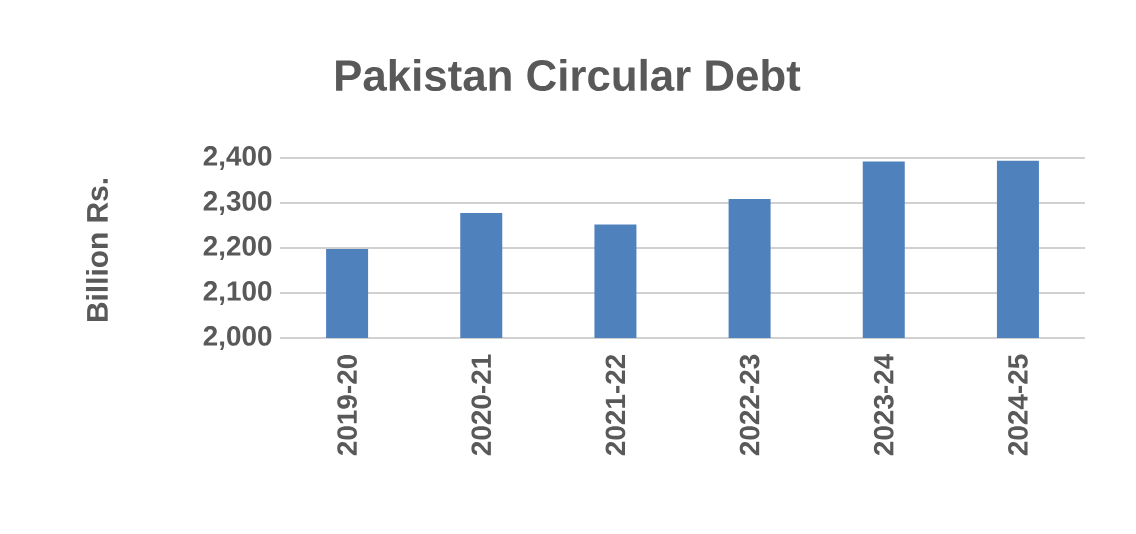 This screenshot has height=534, width=1136. Describe the element at coordinates (347, 405) in the screenshot. I see `x-tick-label: 2019-20` at that location.